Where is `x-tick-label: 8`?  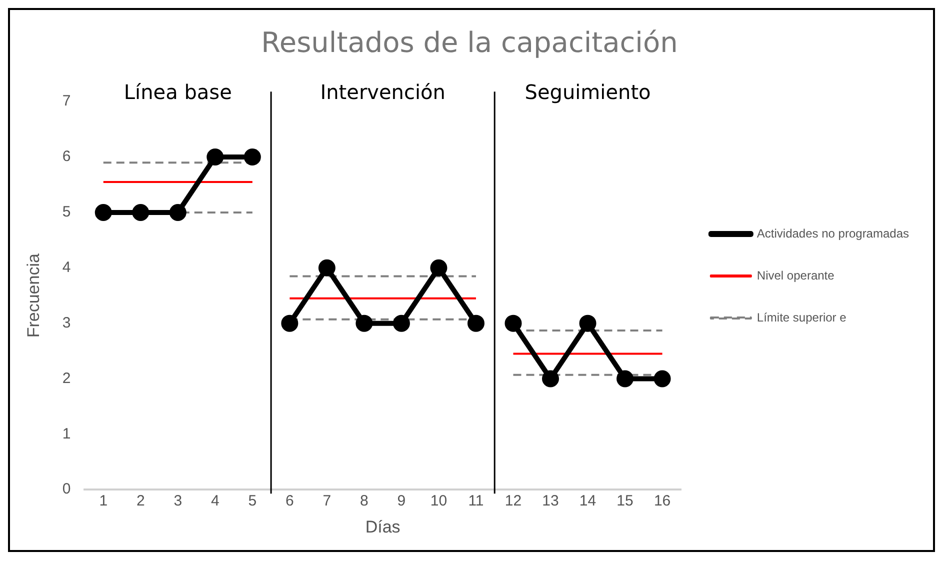 x-tick-label: 8 is located at coordinates (364, 501).